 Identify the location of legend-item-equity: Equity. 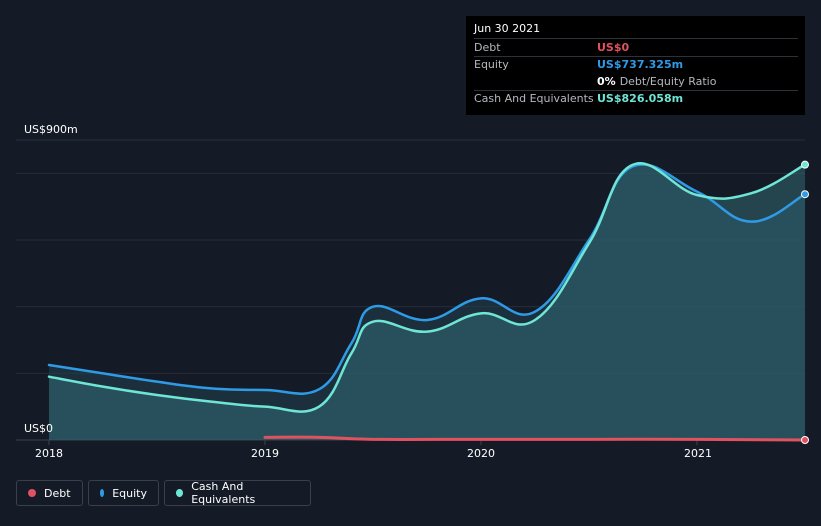
(123, 493).